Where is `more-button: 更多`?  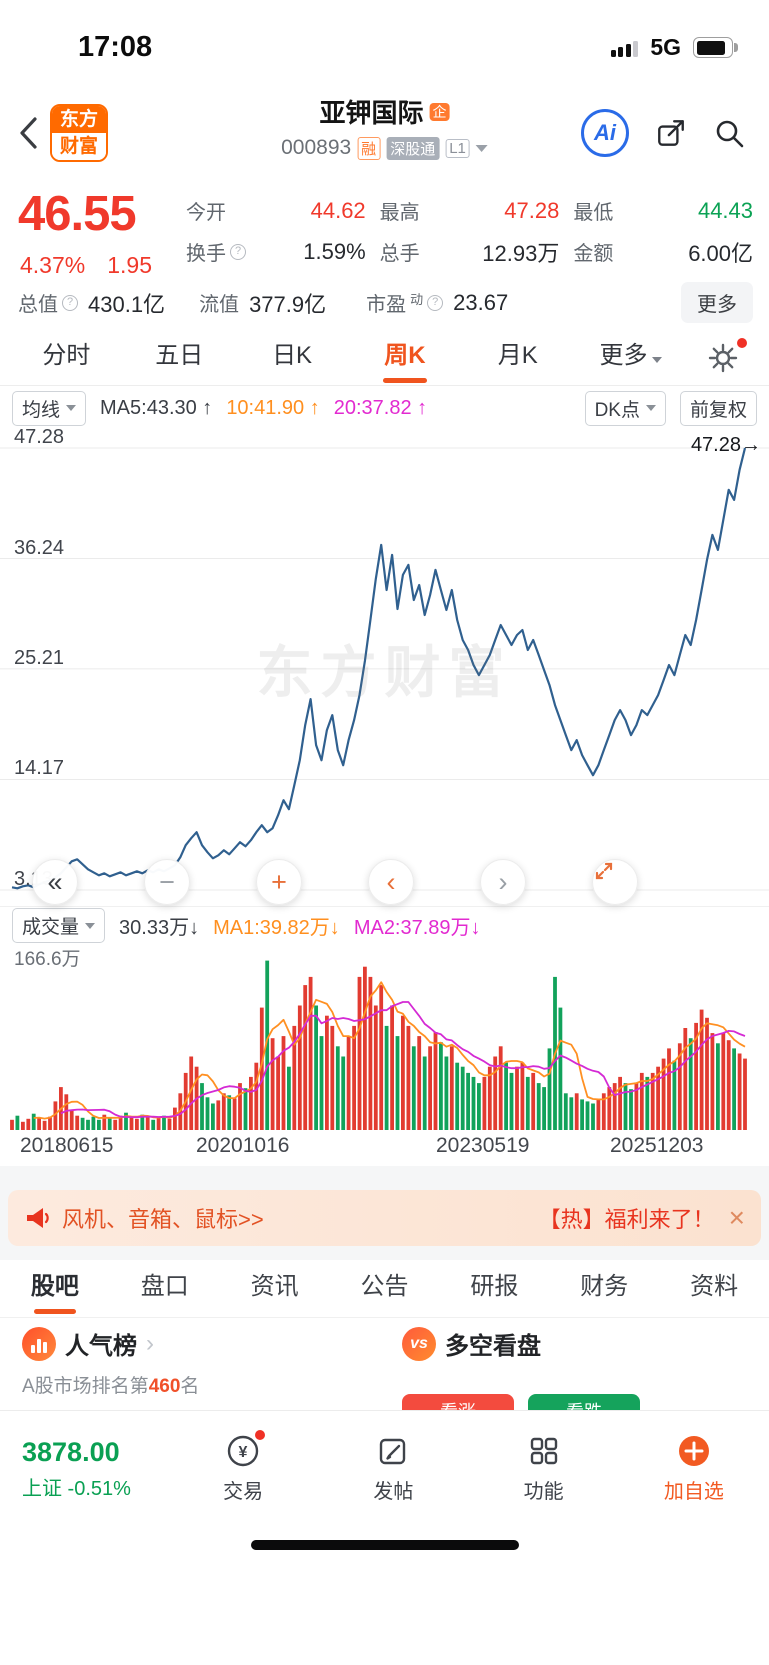 more-button: 更多 is located at coordinates (717, 302).